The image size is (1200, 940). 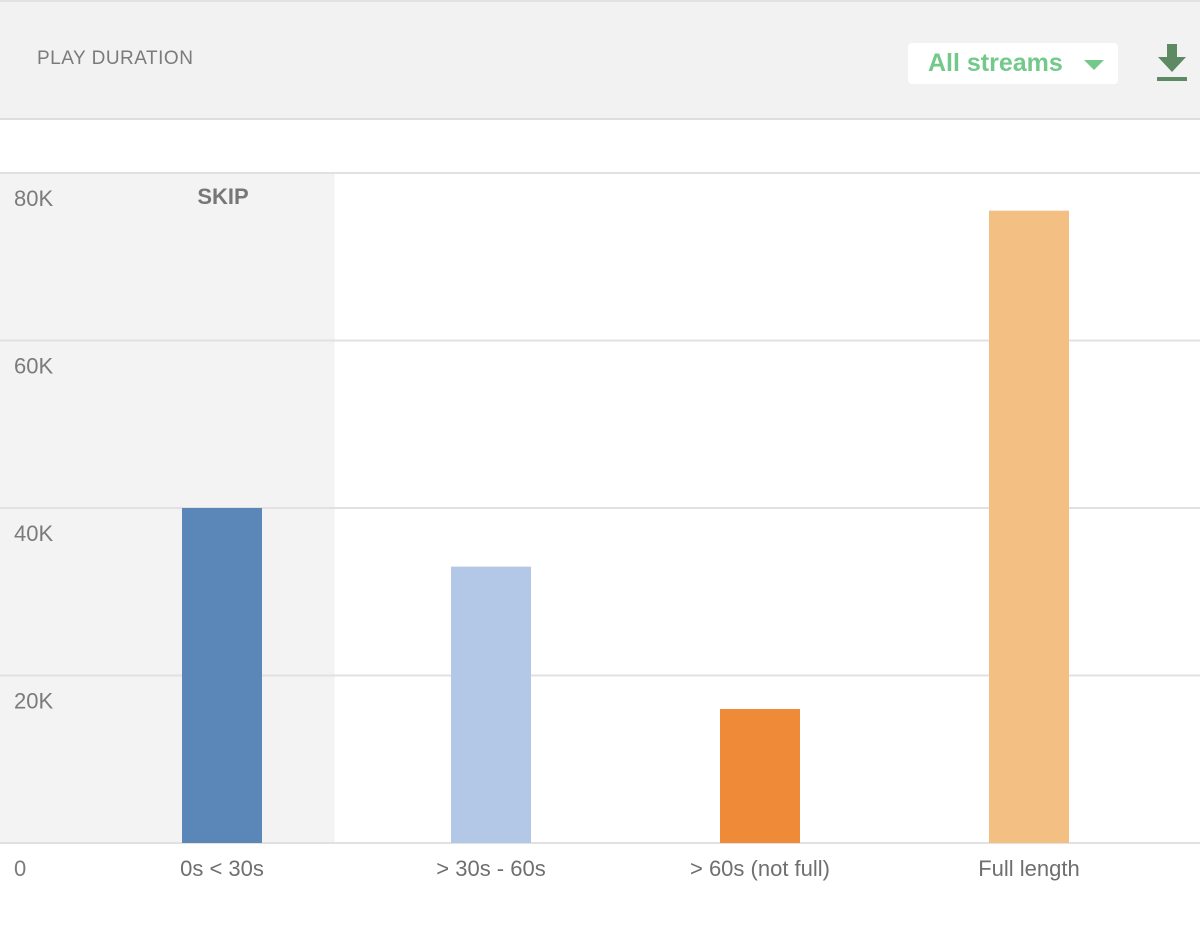 I want to click on x-tick-label: > 60s (not full), so click(x=760, y=868).